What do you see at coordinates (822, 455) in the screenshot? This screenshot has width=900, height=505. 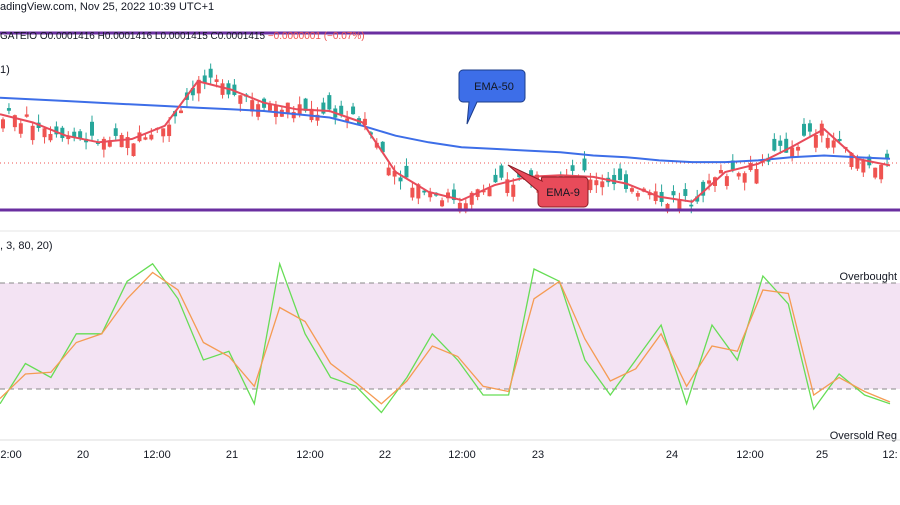 I see `x-tick-label: 25` at bounding box center [822, 455].